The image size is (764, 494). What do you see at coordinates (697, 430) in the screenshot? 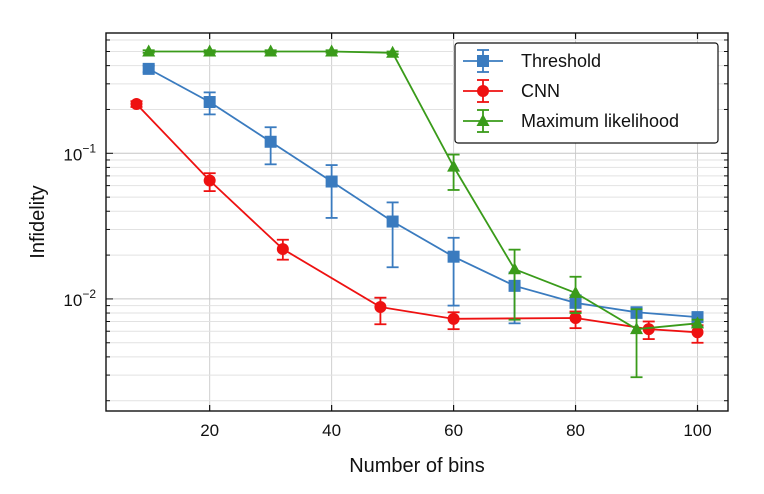
I see `x-tick-label: 100` at bounding box center [697, 430].